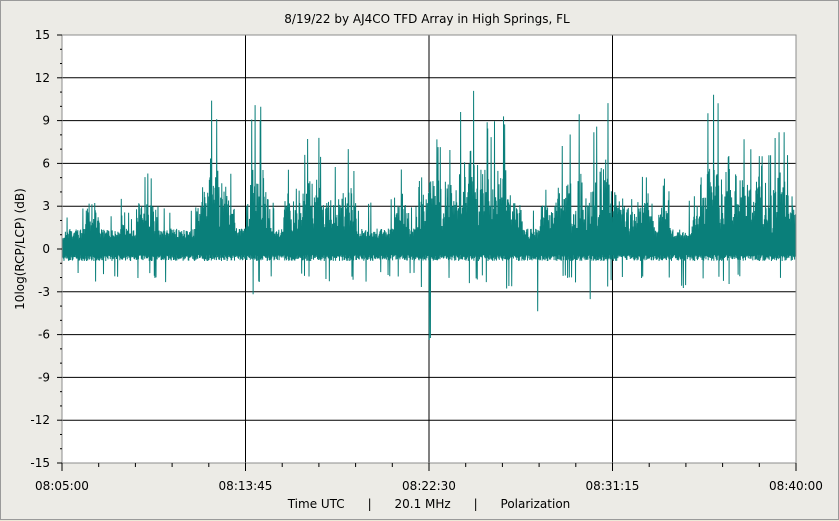  Describe the element at coordinates (613, 486) in the screenshot. I see `x-tick-label: 08:31:15` at that location.